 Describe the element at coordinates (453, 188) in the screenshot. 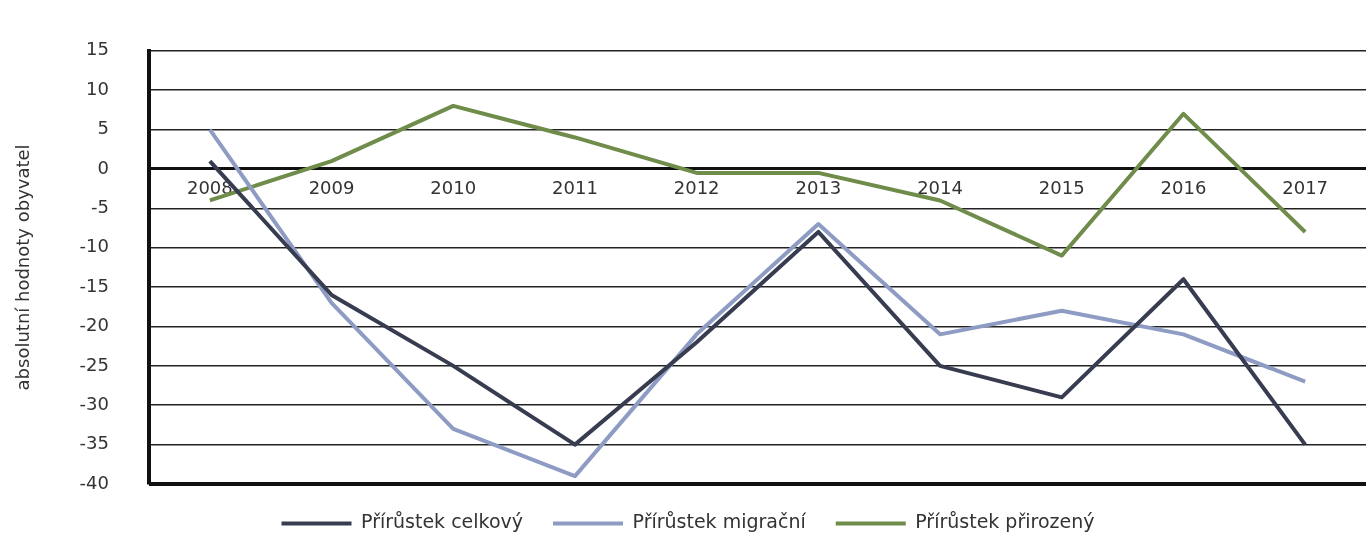

I see `x-tick-label: 2010` at that location.